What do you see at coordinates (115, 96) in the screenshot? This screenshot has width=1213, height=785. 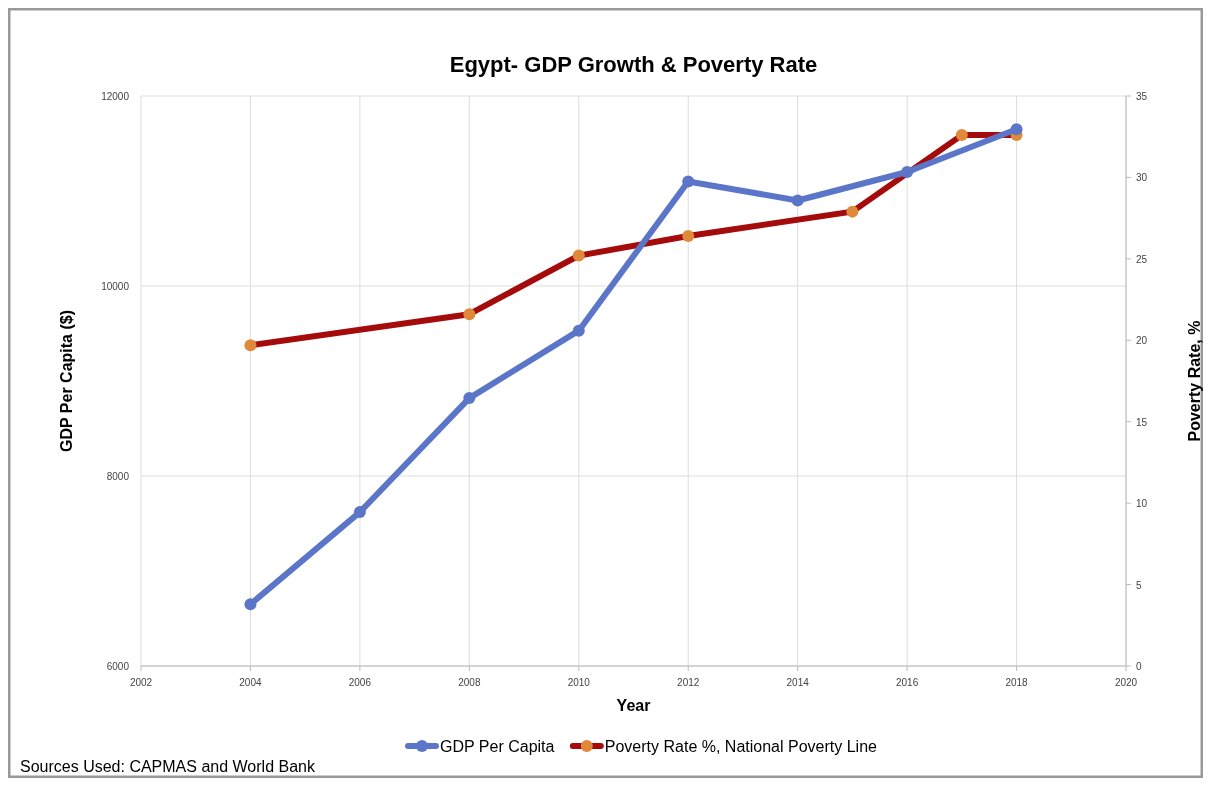 I see `y-tick-label: 12000` at bounding box center [115, 96].